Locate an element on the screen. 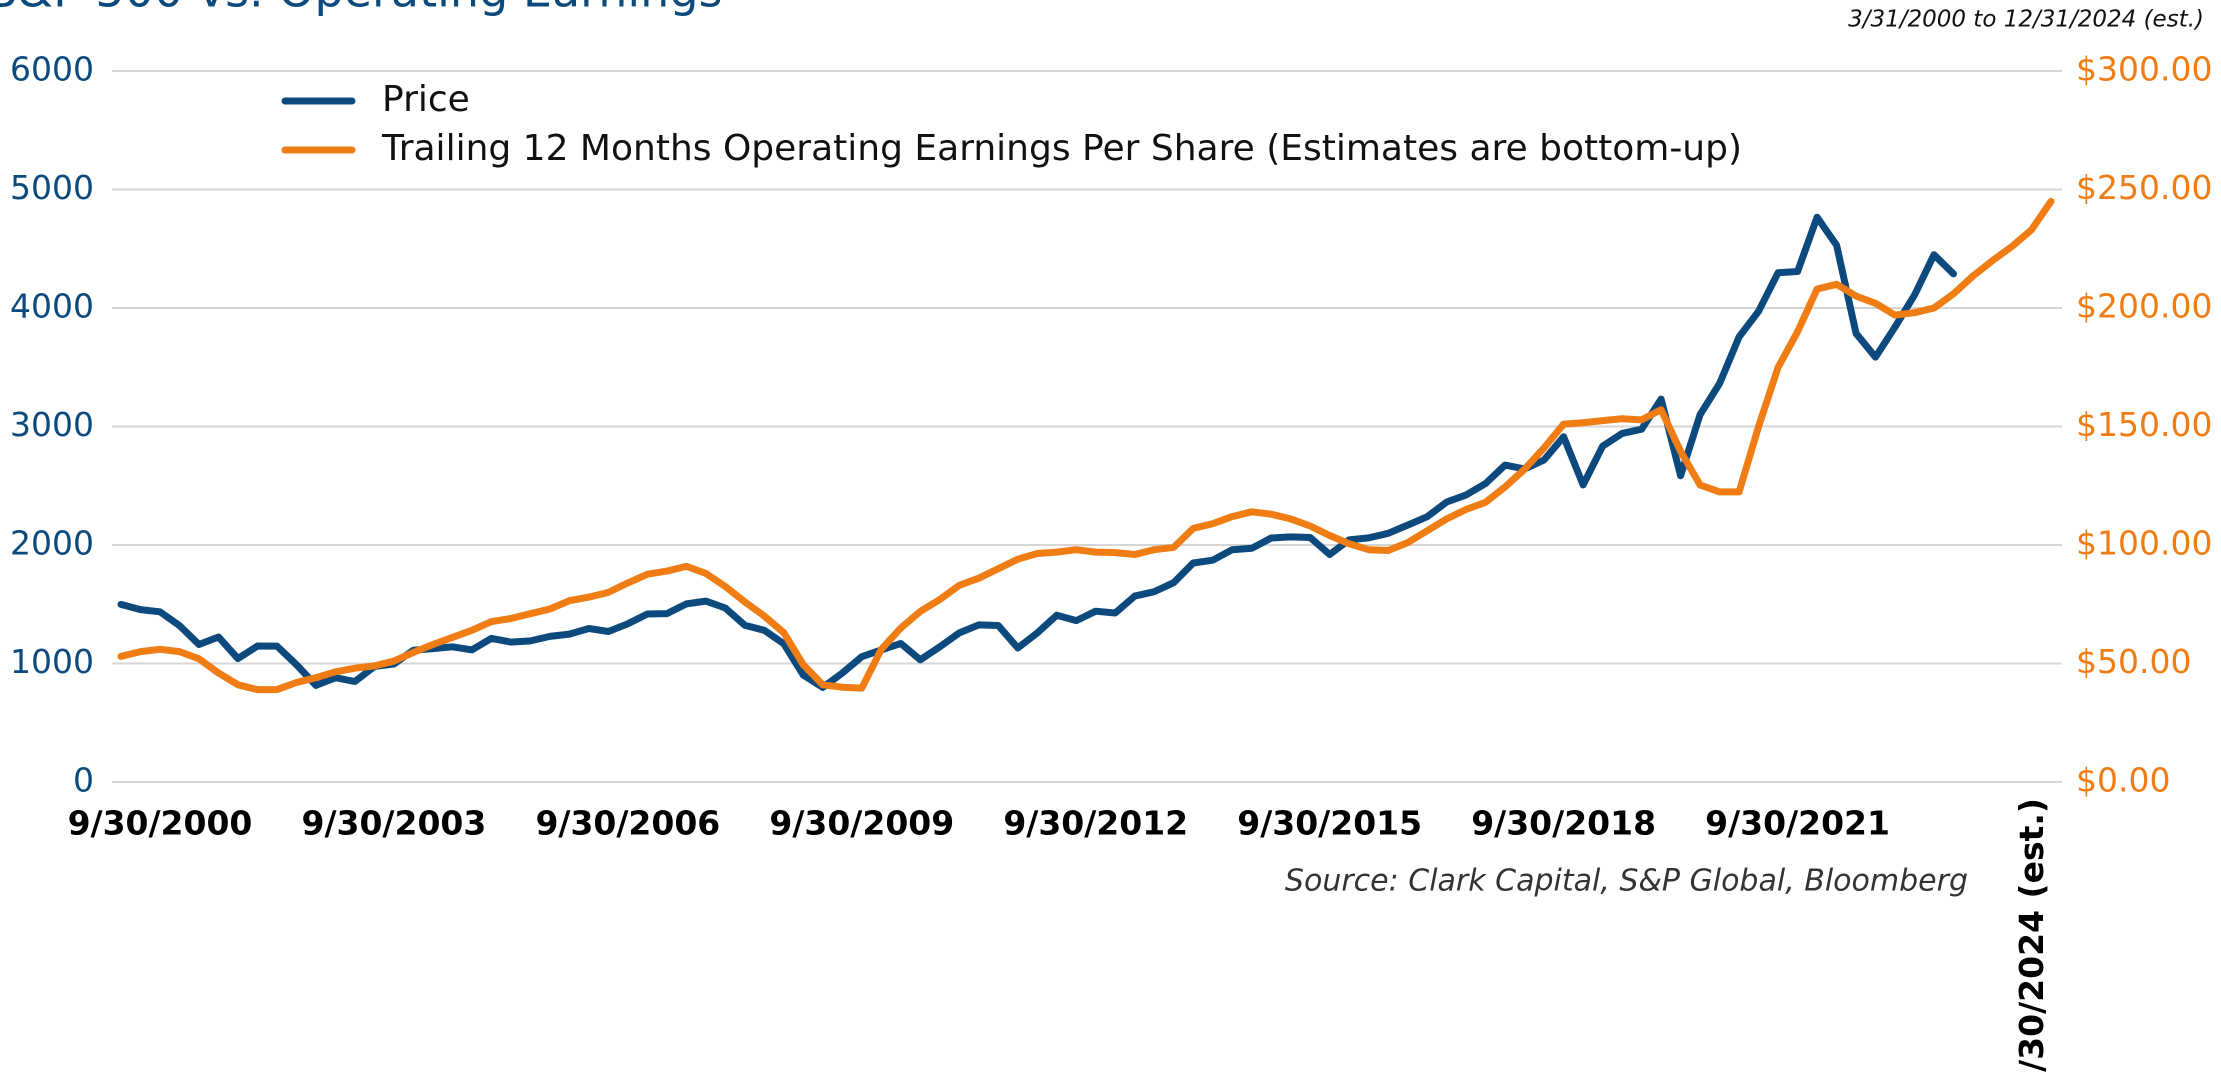 This screenshot has width=2221, height=1074. legend-label: Price is located at coordinates (426, 99).